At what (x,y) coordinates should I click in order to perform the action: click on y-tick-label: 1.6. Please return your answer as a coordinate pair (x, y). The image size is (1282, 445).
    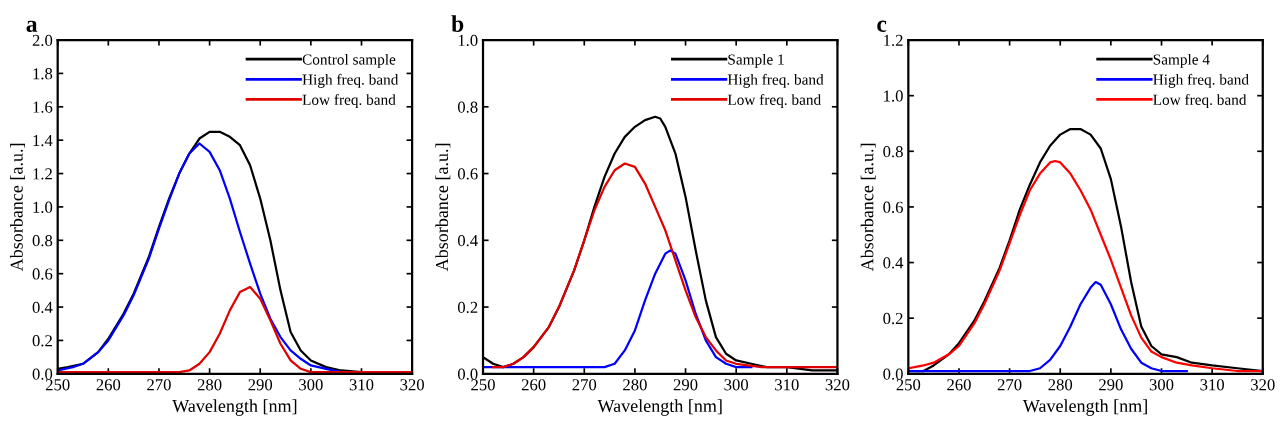
    Looking at the image, I should click on (43, 107).